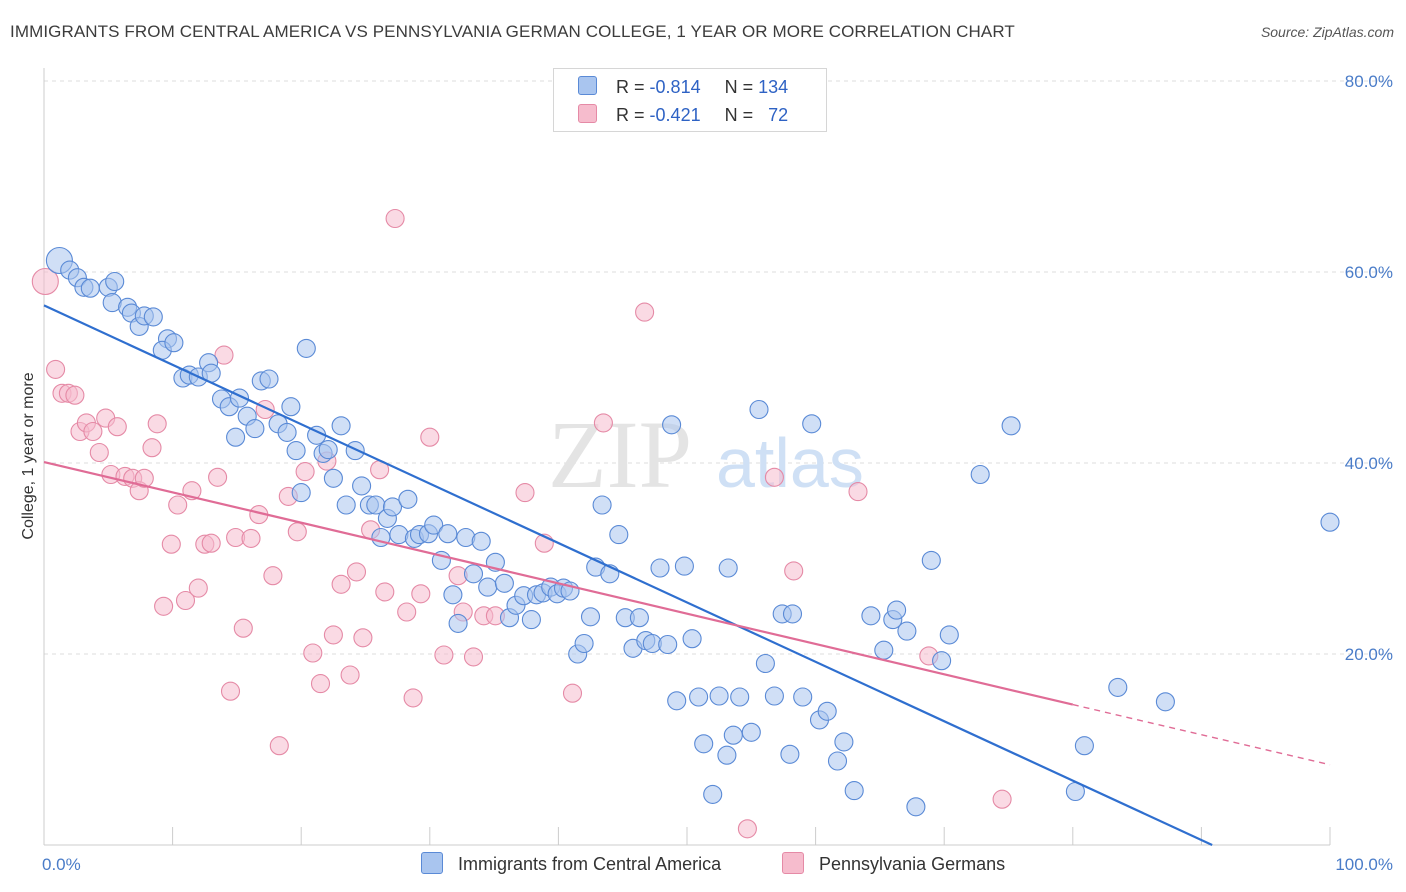  What do you see at coordinates (1201, 734) in the screenshot?
I see `trend-line-pink-extension` at bounding box center [1201, 734].